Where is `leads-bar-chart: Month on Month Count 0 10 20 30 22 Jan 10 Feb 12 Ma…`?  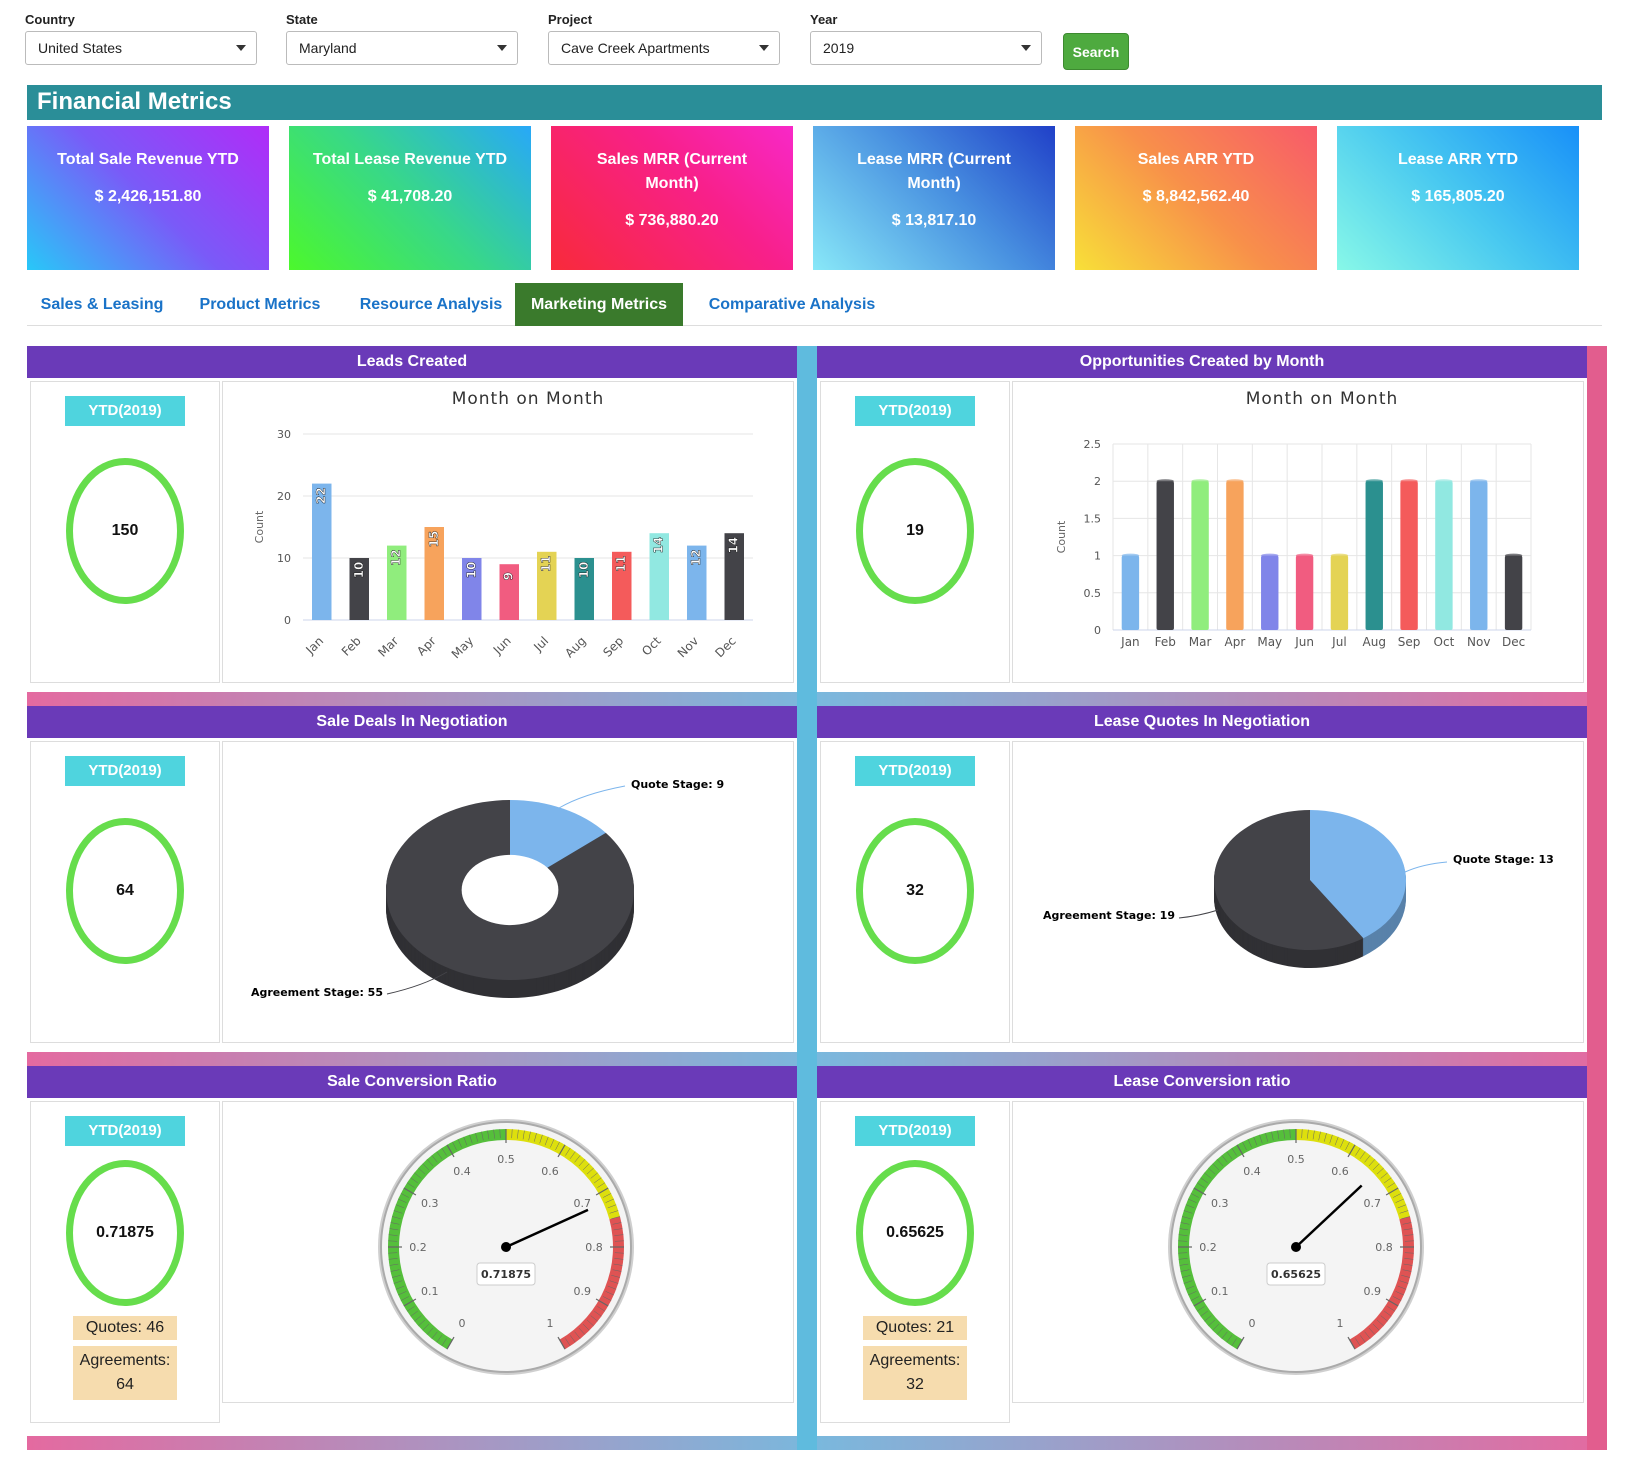
leads-bar-chart: Month on Month Count 0 10 20 30 22 Jan 10 Feb 12 Ma… is located at coordinates (503, 525).